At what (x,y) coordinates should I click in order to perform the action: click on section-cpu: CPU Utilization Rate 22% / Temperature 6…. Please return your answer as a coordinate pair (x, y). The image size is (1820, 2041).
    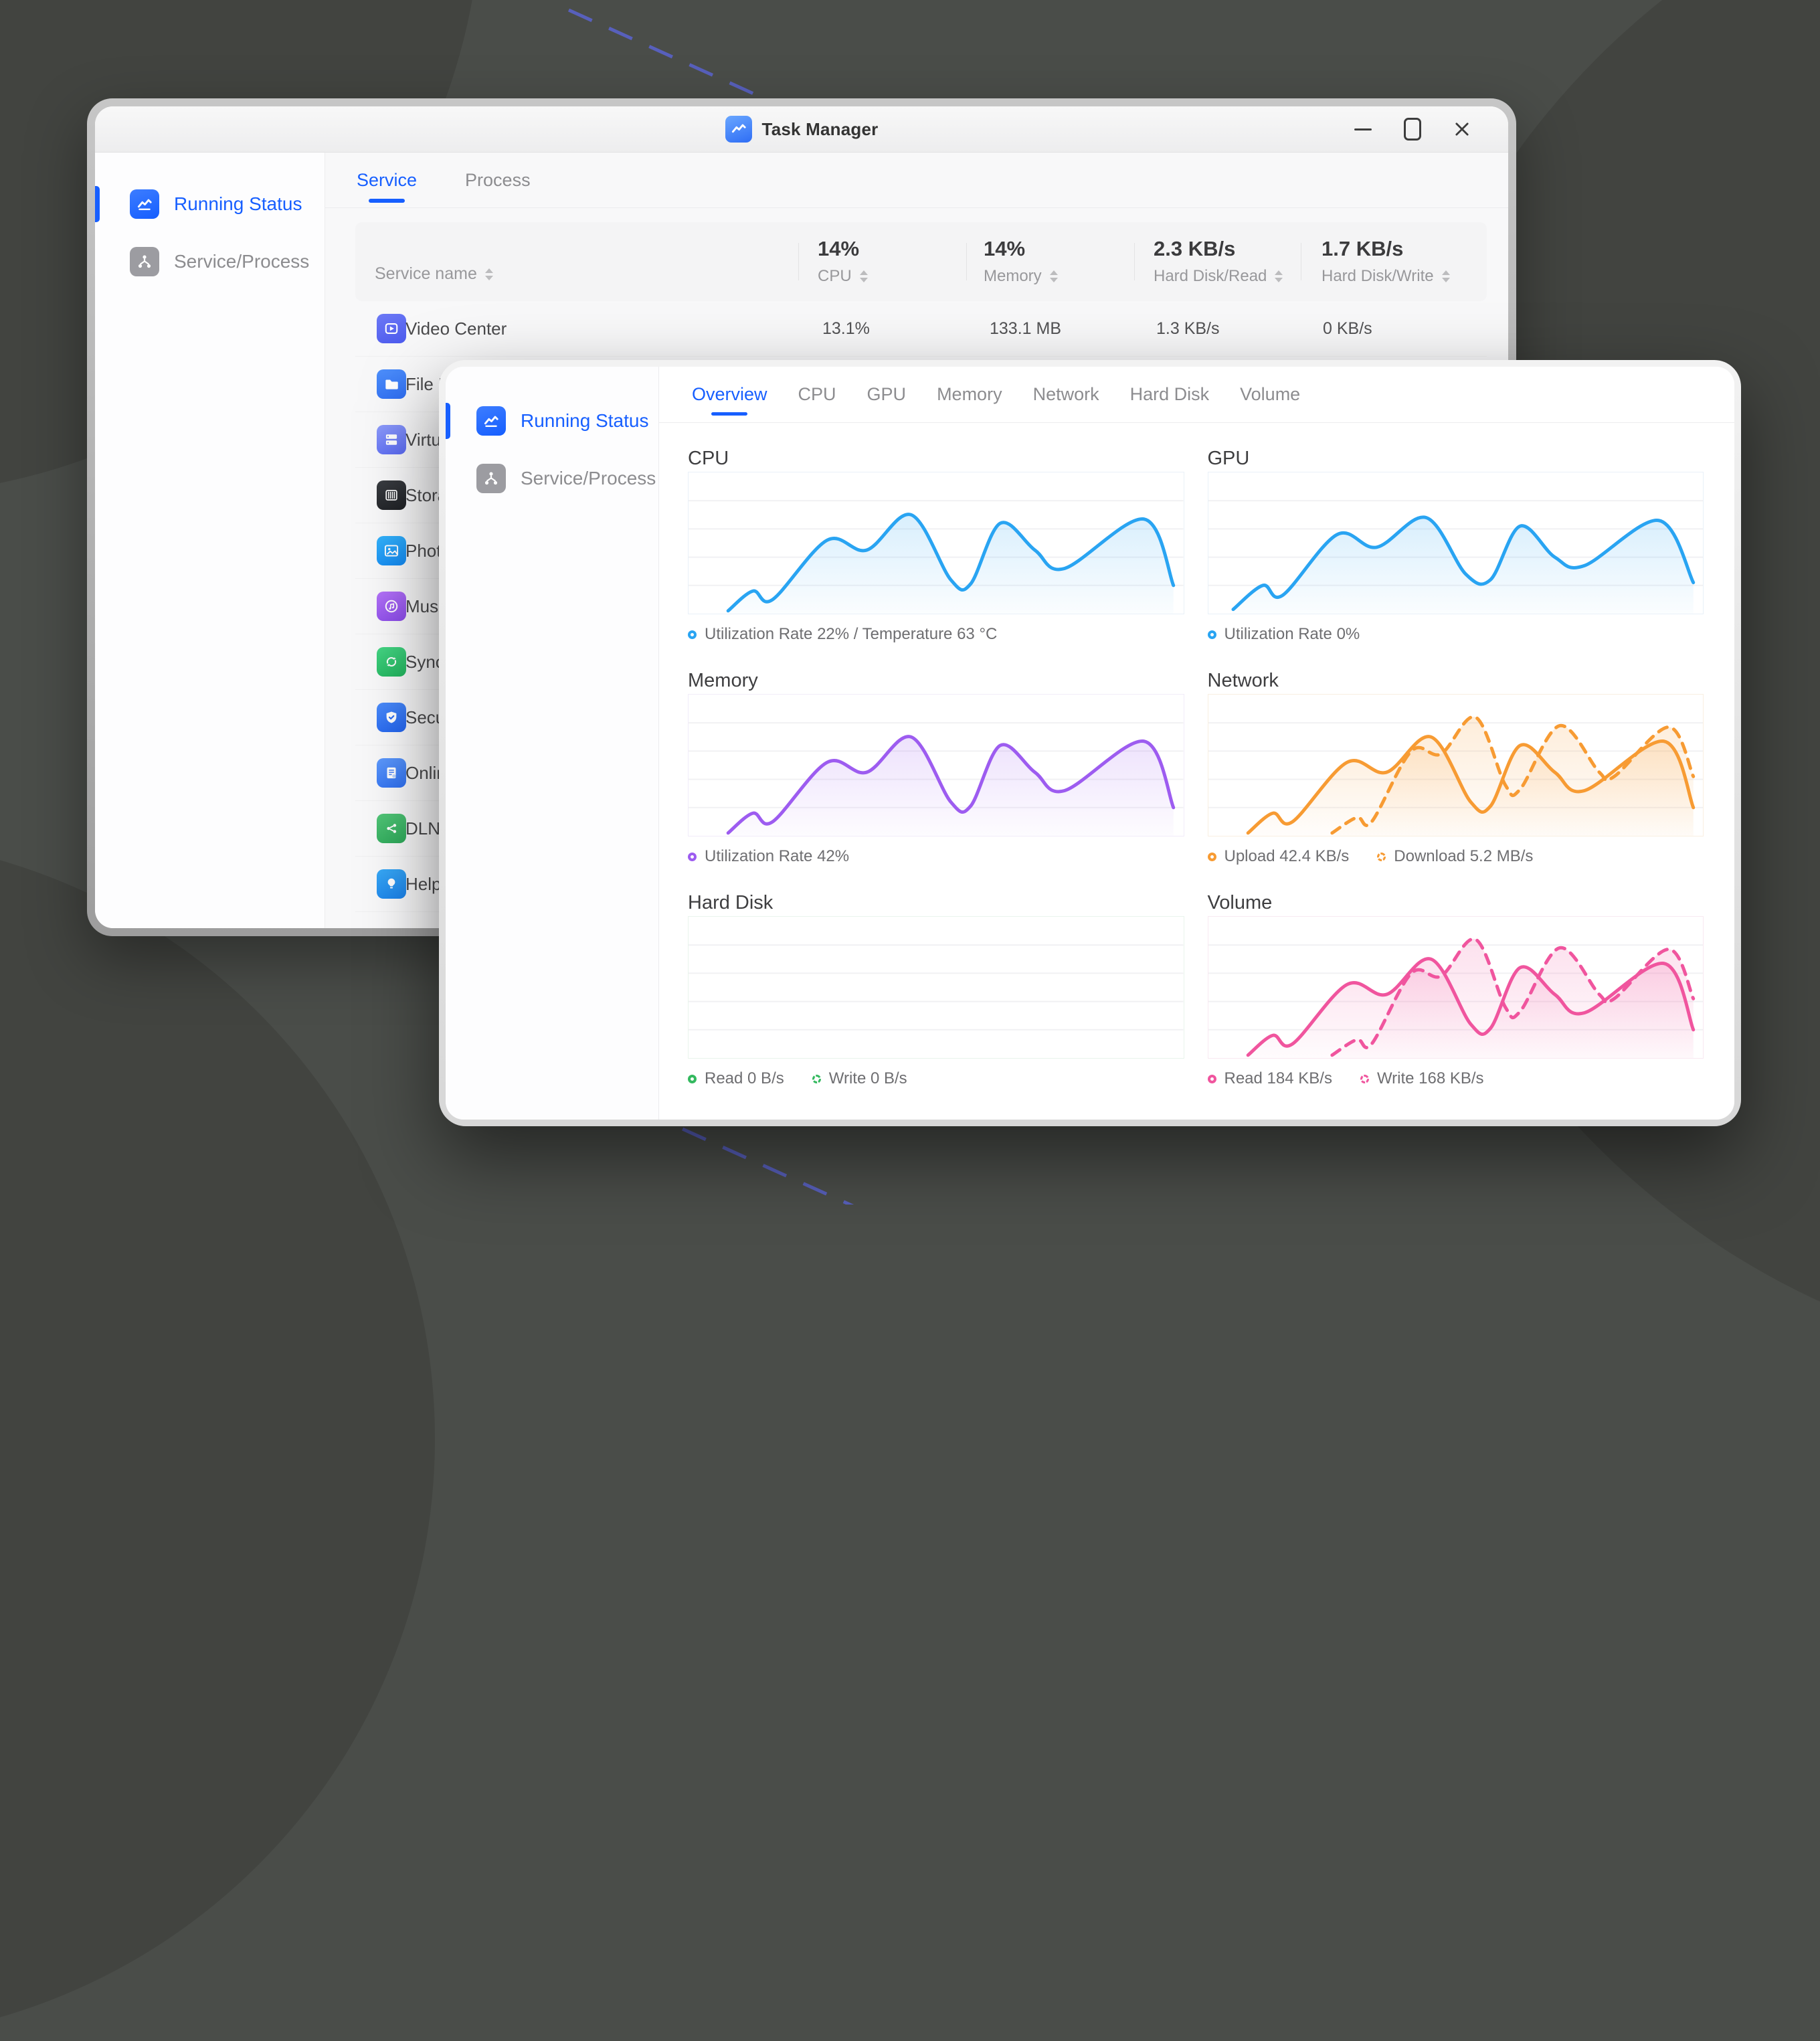
    Looking at the image, I should click on (936, 534).